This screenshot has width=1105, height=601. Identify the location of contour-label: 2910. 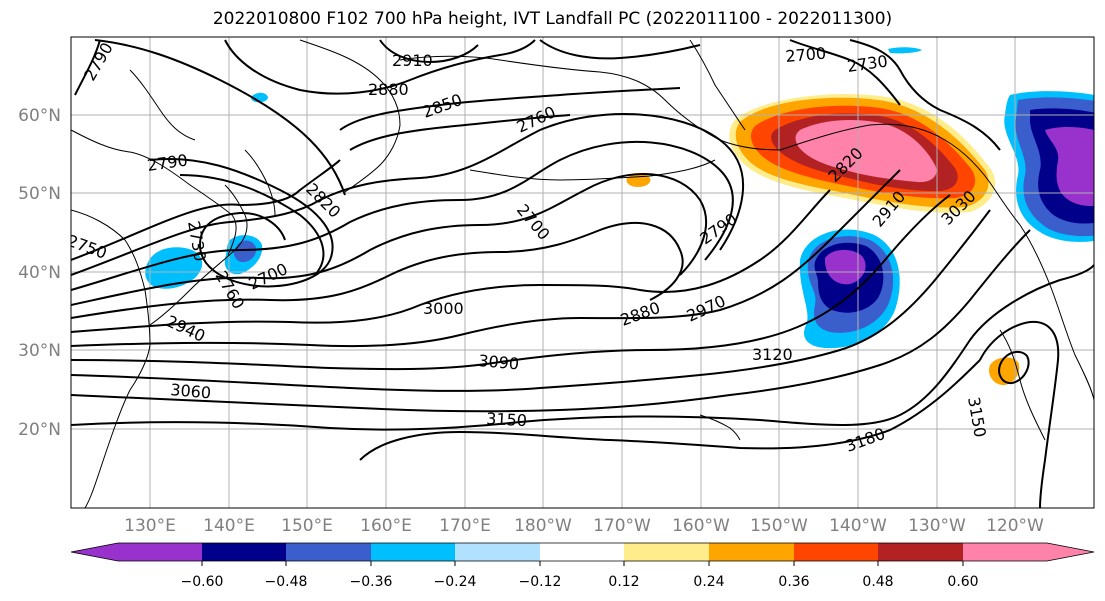
(412, 60).